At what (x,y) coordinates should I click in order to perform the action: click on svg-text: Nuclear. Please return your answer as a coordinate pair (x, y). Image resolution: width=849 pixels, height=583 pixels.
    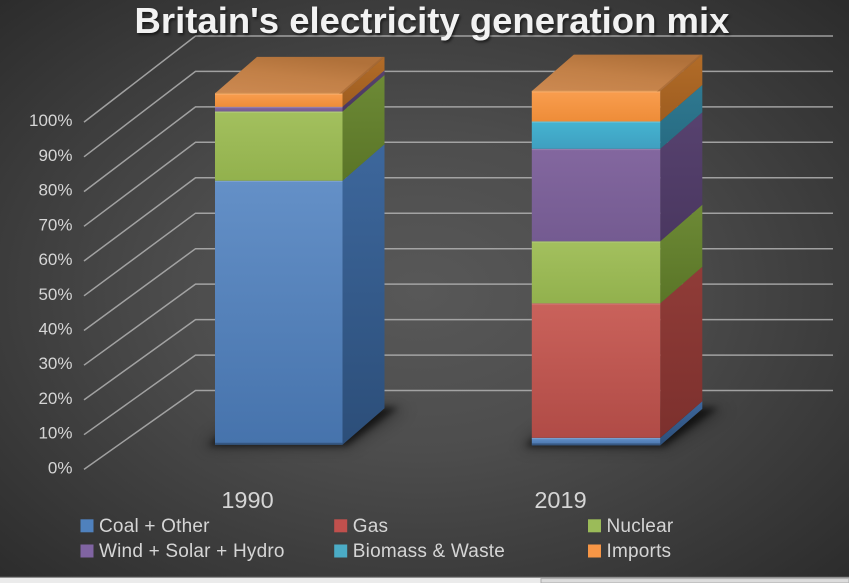
    Looking at the image, I should click on (640, 526).